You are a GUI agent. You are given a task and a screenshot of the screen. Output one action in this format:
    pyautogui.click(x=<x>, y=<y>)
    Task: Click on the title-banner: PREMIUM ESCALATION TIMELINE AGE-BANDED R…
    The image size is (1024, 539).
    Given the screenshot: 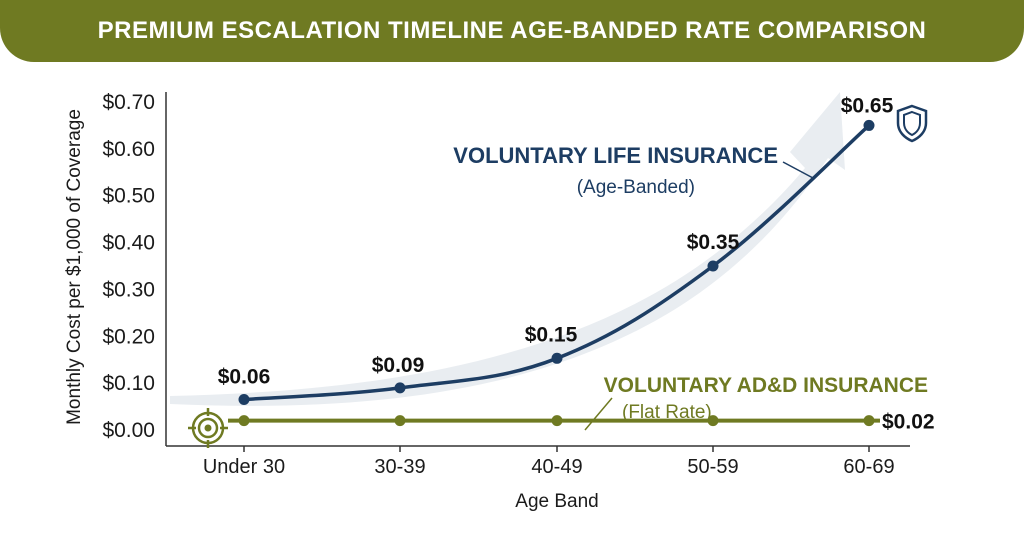 What is the action you would take?
    pyautogui.click(x=512, y=31)
    